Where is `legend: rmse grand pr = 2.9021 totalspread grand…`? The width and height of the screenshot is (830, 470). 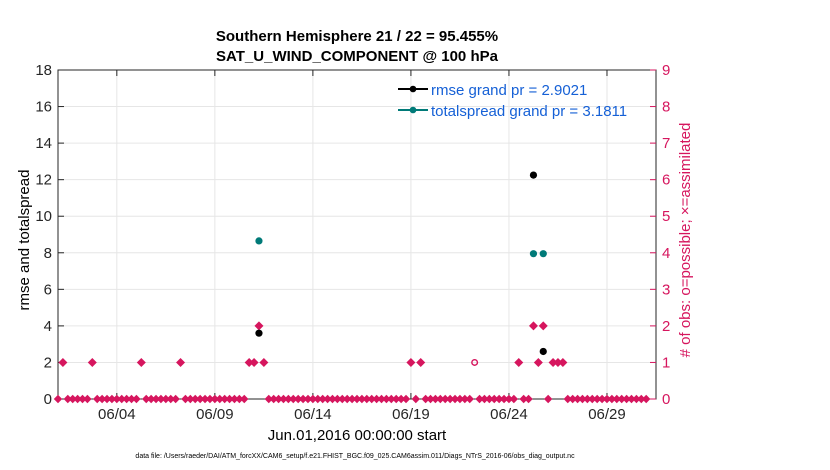
legend: rmse grand pr = 2.9021 totalspread grand… is located at coordinates (512, 101).